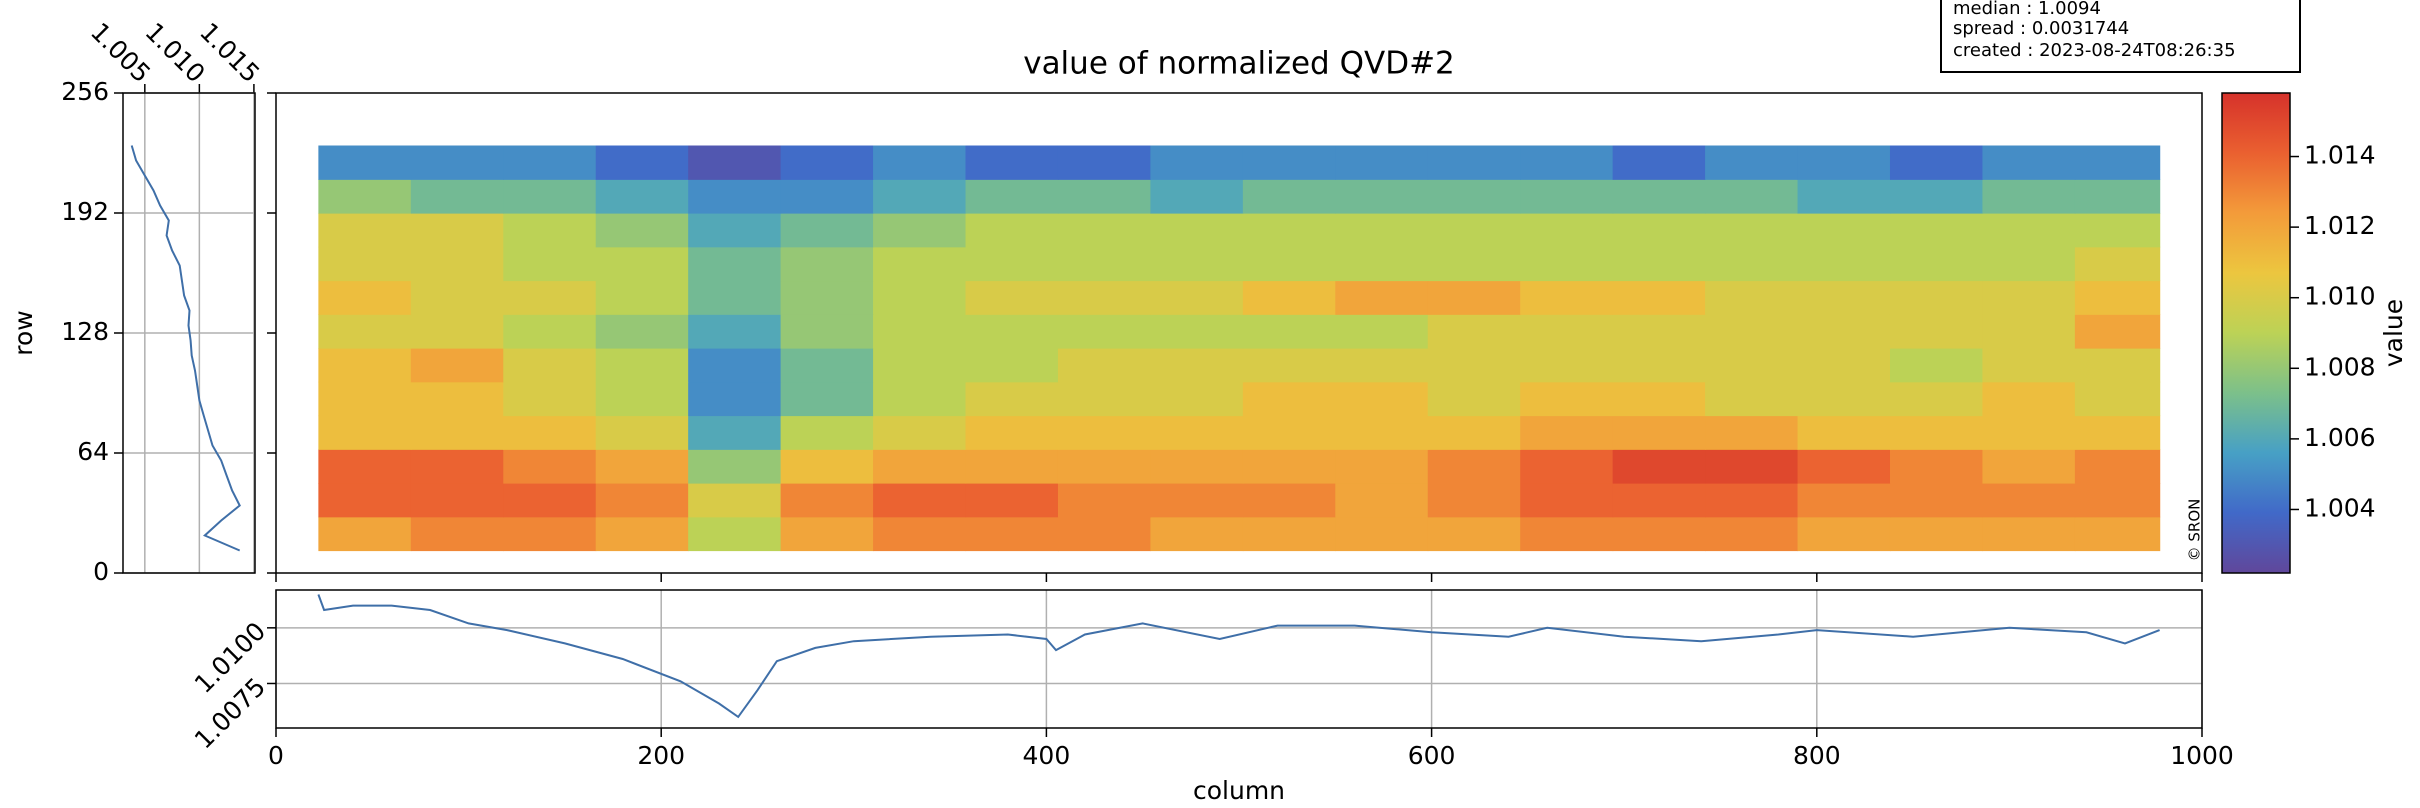 The height and width of the screenshot is (808, 2420). I want to click on colorbar-tick-label: 1.004, so click(2340, 507).